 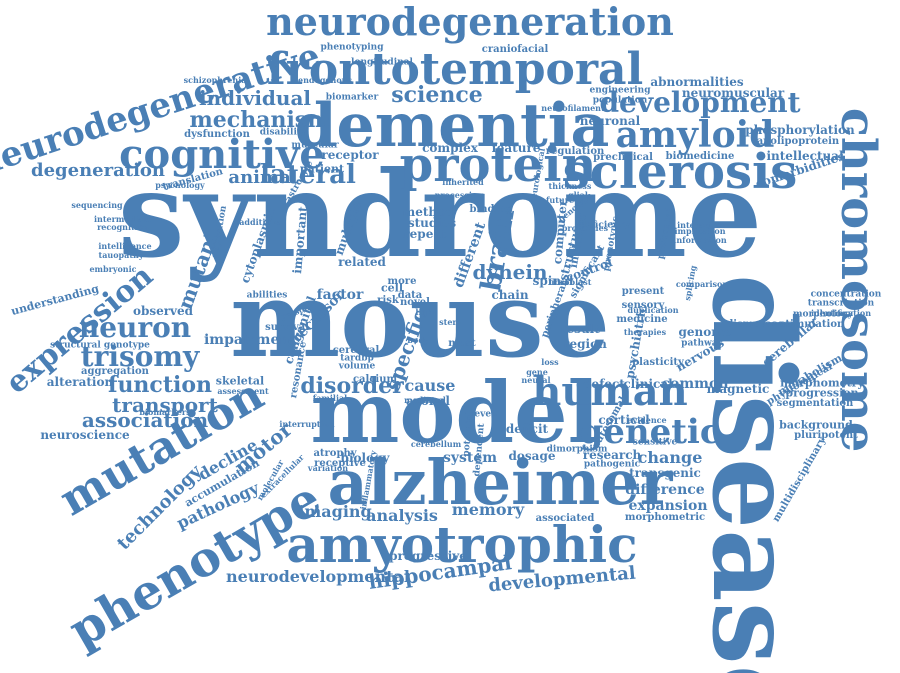 What do you see at coordinates (459, 195) in the screenshot?
I see `word-processing: processing` at bounding box center [459, 195].